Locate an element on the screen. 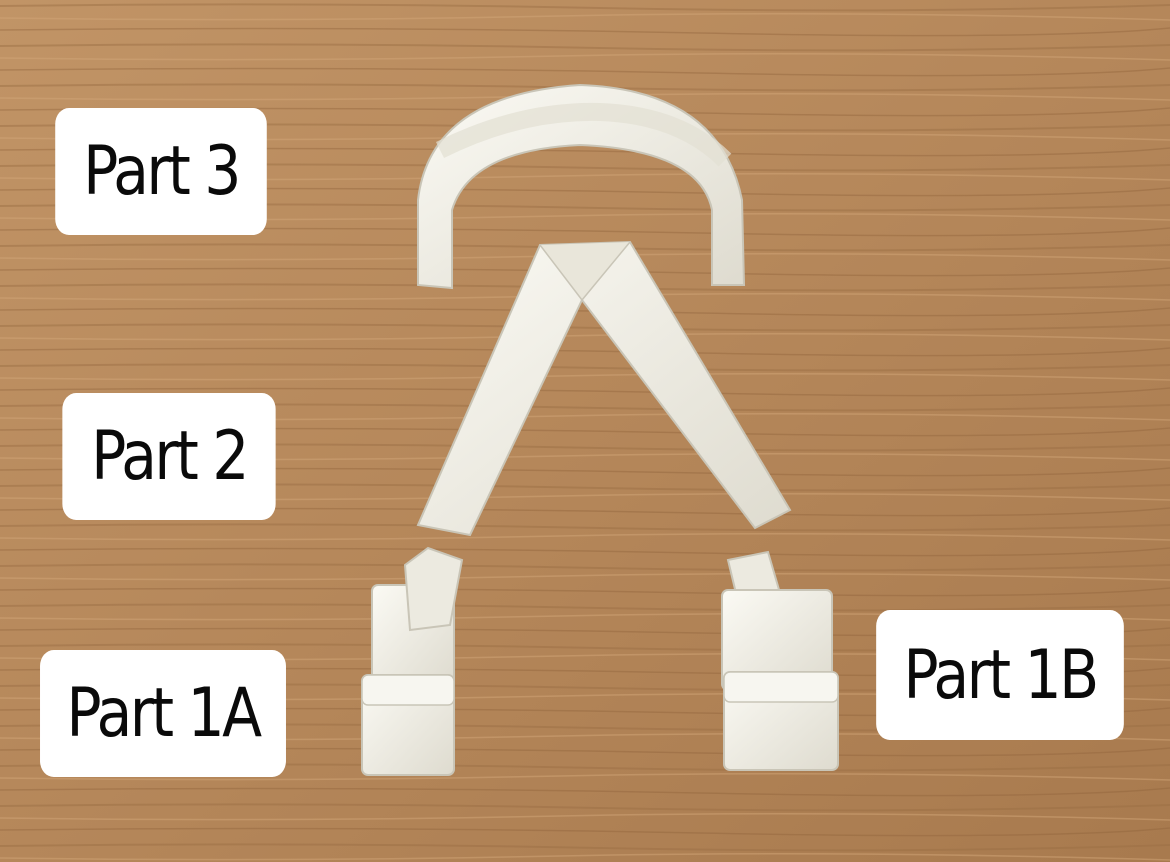 Image resolution: width=1170 pixels, height=862 pixels. label-part-1a: Part 1A is located at coordinates (163, 713).